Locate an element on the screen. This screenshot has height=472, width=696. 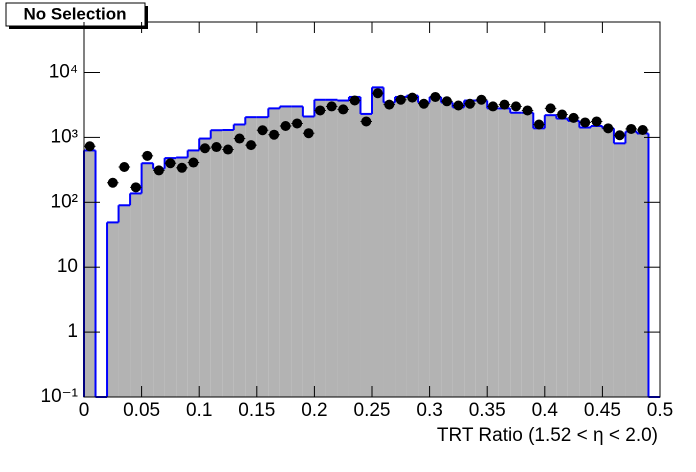
x-axis-label: TRT Ratio (1.52 < η < 2.0) is located at coordinates (547, 435).